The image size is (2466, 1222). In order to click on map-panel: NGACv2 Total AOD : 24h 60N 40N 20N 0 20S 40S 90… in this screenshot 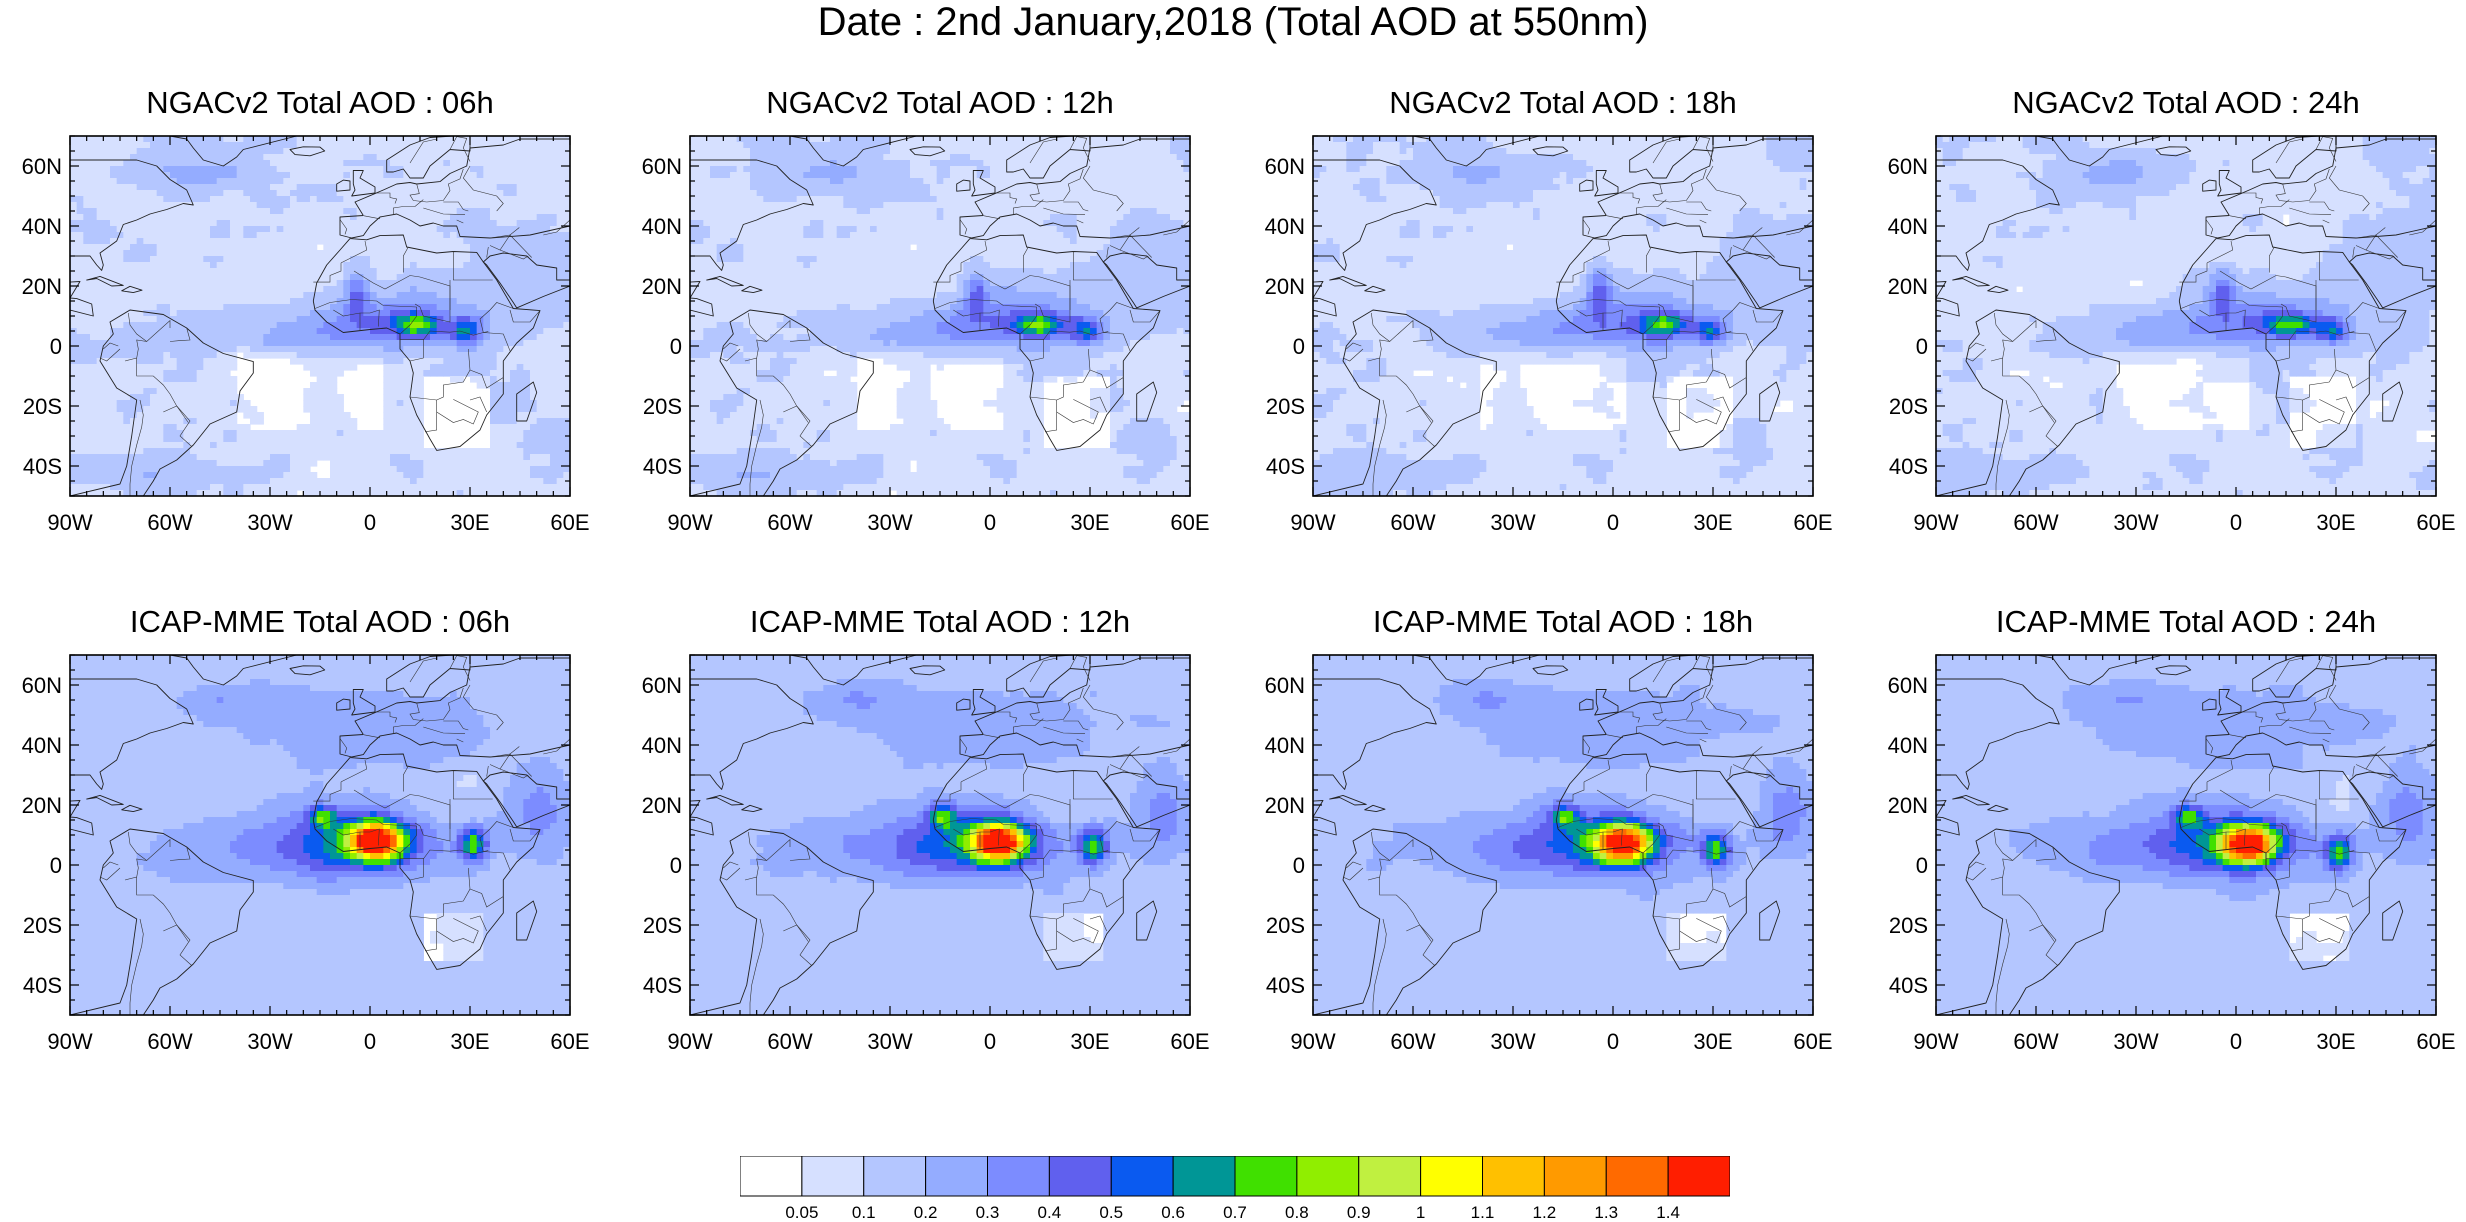, I will do `click(2172, 311)`.